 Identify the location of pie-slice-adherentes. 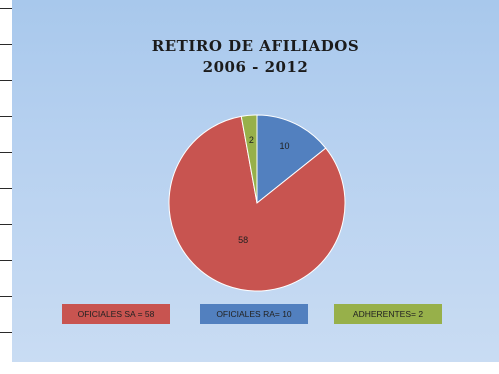
(249, 159).